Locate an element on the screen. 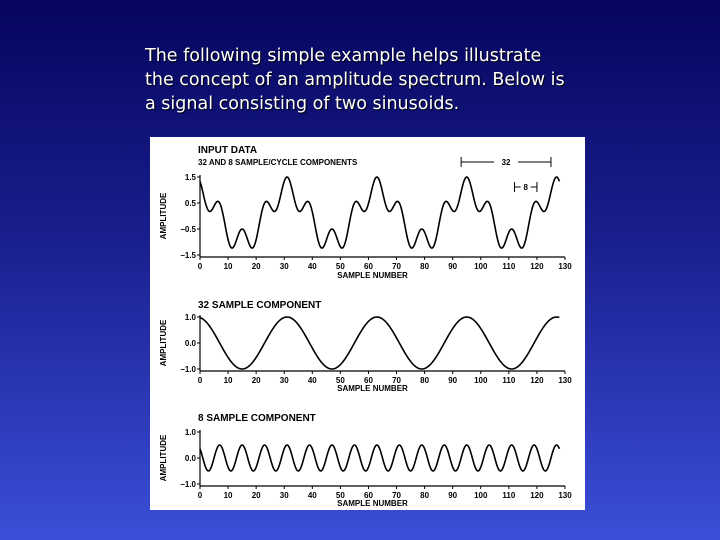 The image size is (720, 540). y-tick-label: −1.5 is located at coordinates (188, 255).